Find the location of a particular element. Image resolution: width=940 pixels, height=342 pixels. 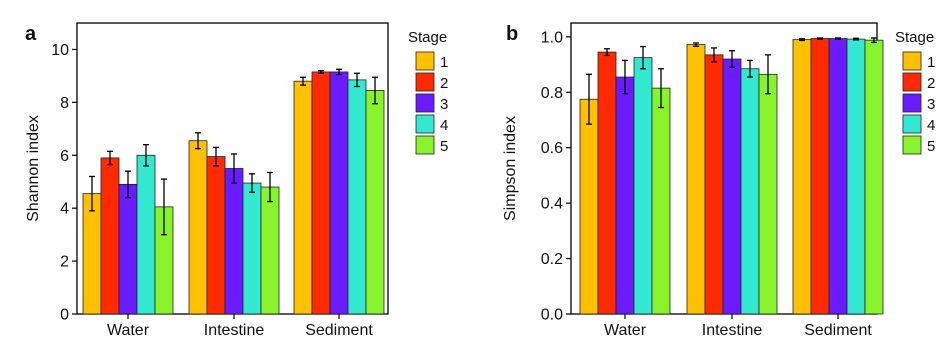

y-tick-label: 10 is located at coordinates (60, 50).